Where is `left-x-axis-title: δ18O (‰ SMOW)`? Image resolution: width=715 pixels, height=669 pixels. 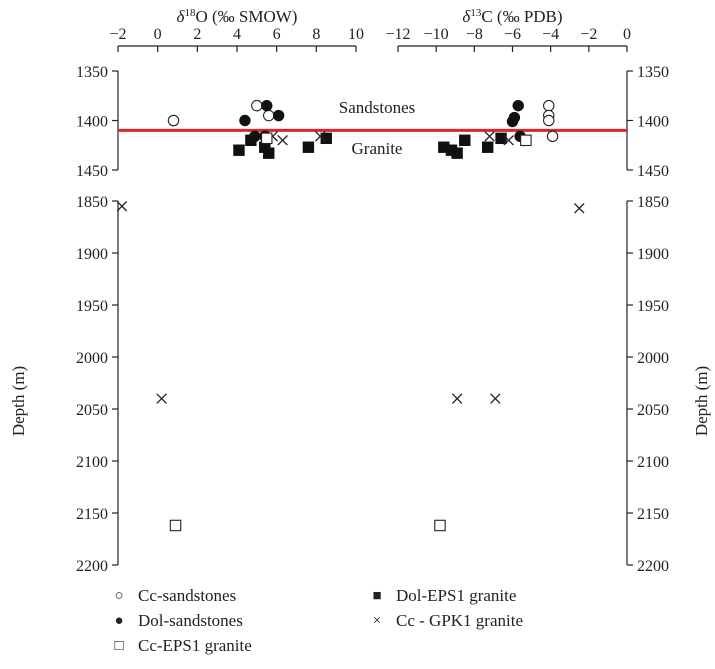 left-x-axis-title: δ18O (‰ SMOW) is located at coordinates (237, 16).